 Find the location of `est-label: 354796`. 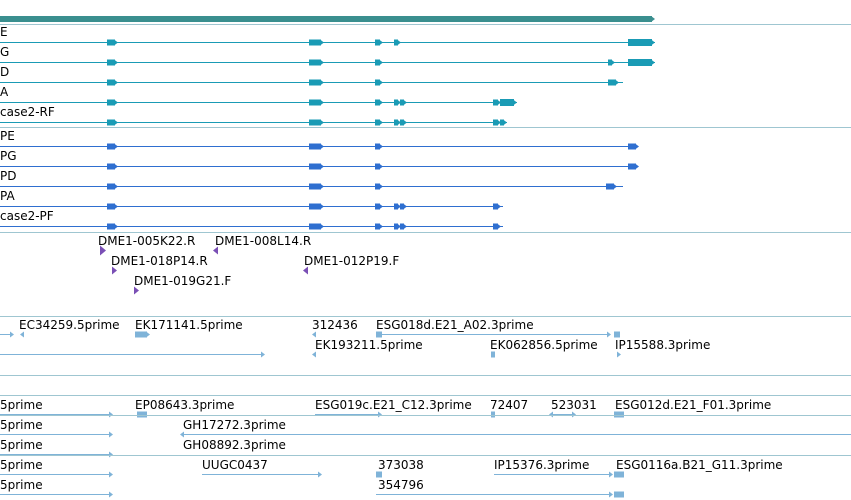

est-label: 354796 is located at coordinates (401, 485).